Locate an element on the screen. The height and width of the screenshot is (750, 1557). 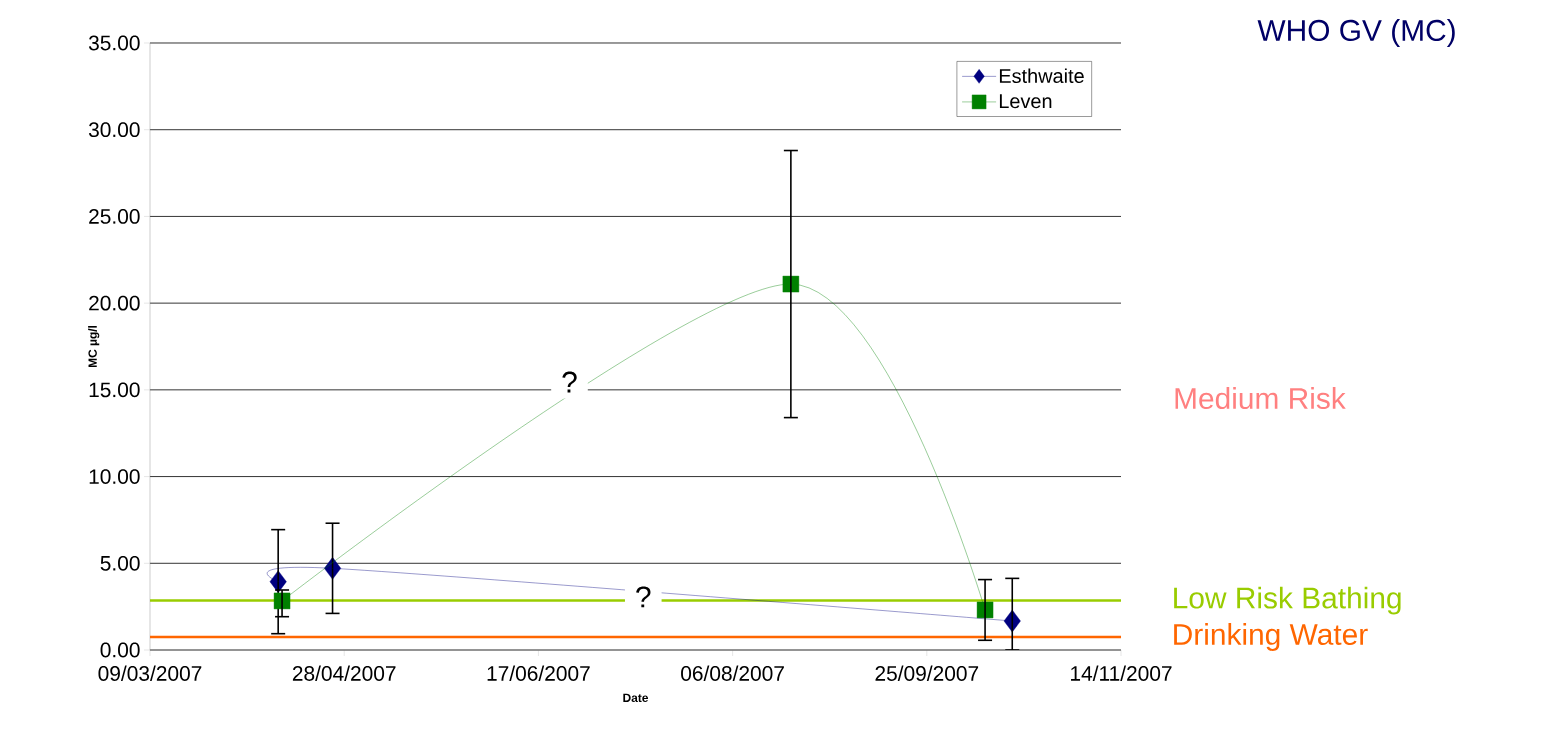
y-tick-label: 20.00 is located at coordinates (114, 303).